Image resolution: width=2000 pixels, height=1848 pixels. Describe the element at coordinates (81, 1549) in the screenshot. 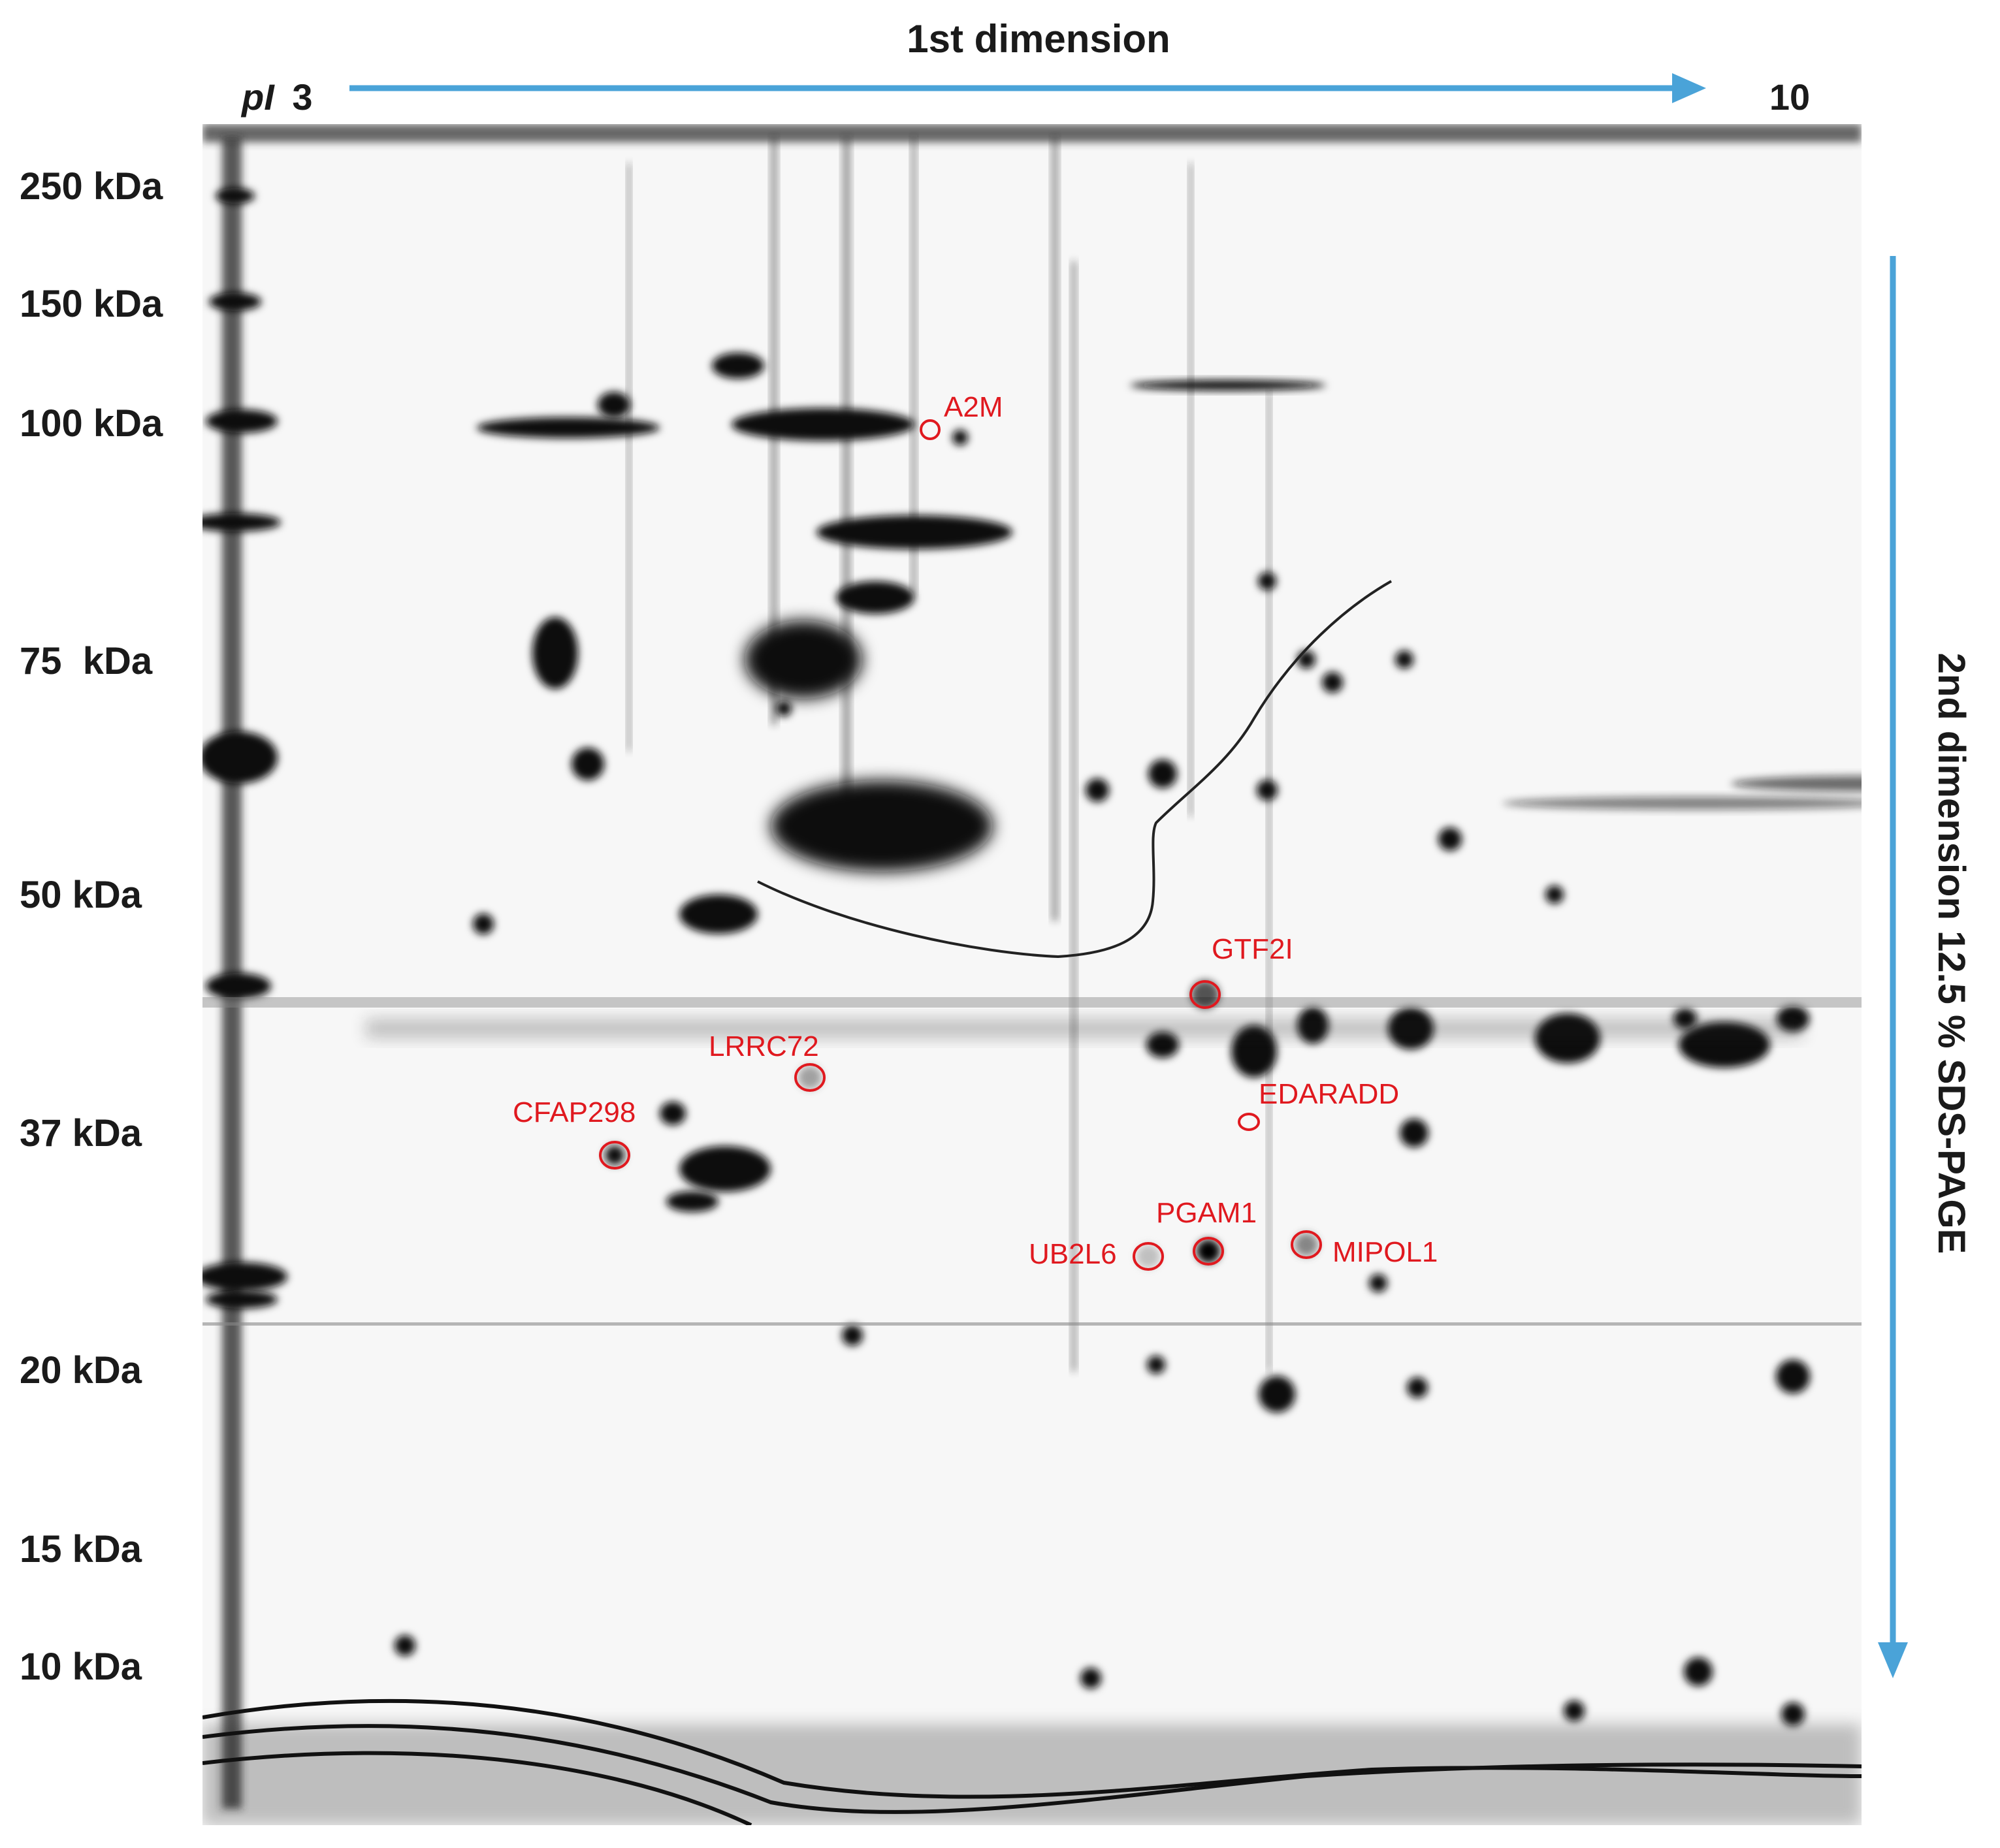

I see `mw-marker-15: 15 kDa` at that location.